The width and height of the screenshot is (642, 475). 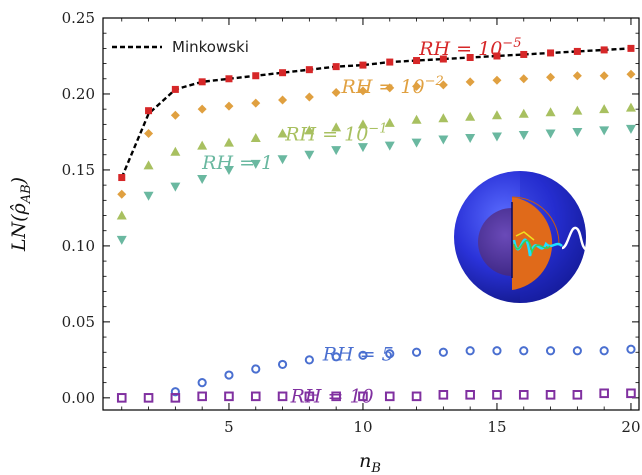 I want to click on legend-label: Minkowski, so click(x=210, y=47).